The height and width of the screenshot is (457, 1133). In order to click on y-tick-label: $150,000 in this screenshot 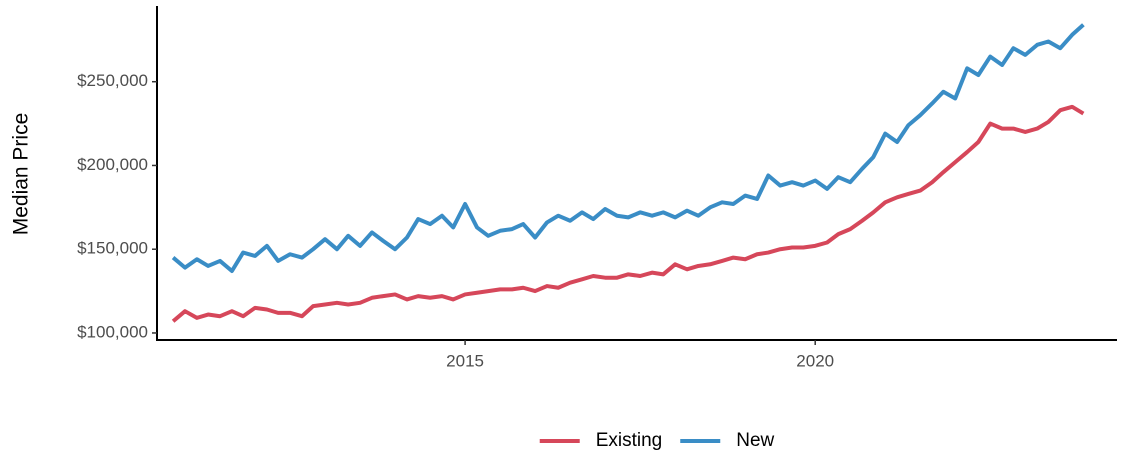, I will do `click(112, 248)`.